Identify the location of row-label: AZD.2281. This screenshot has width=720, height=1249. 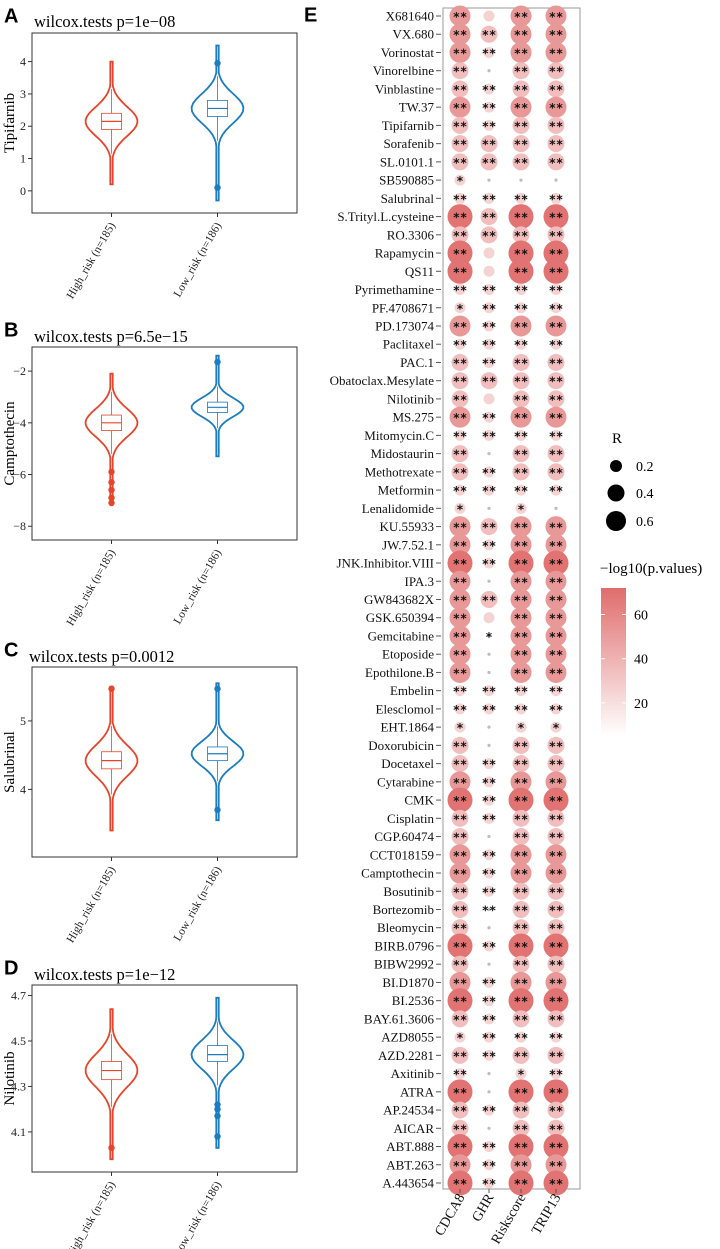
(406, 1055).